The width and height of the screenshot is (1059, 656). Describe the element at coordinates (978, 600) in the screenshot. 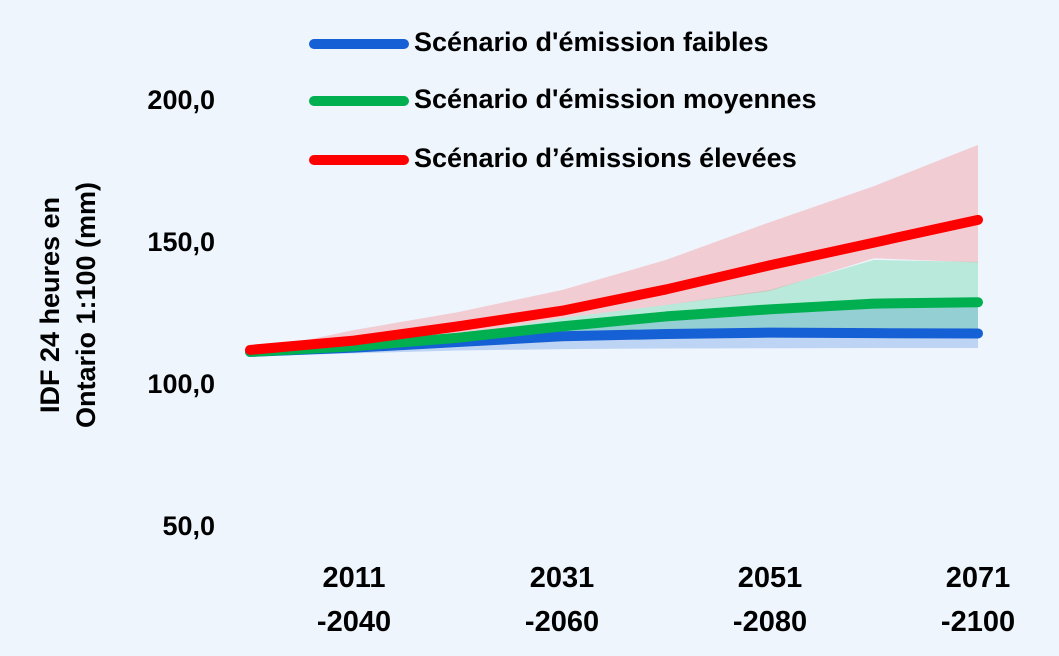

I see `x-tick-label: 2071 -2100` at that location.